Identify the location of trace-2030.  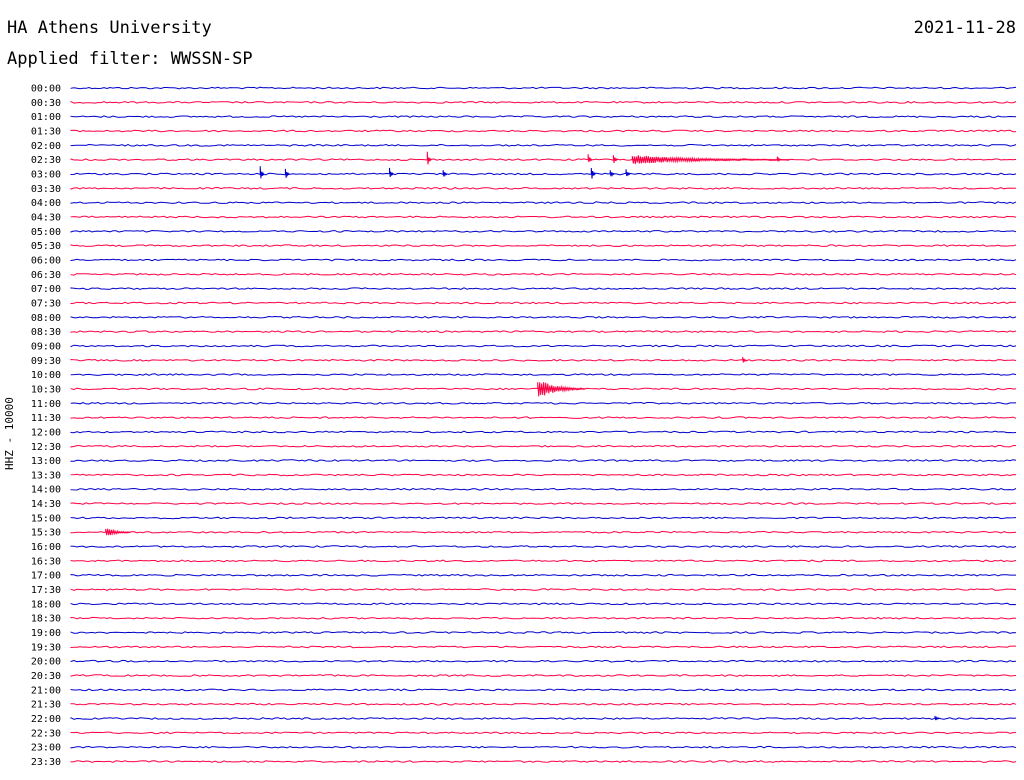
(543, 675).